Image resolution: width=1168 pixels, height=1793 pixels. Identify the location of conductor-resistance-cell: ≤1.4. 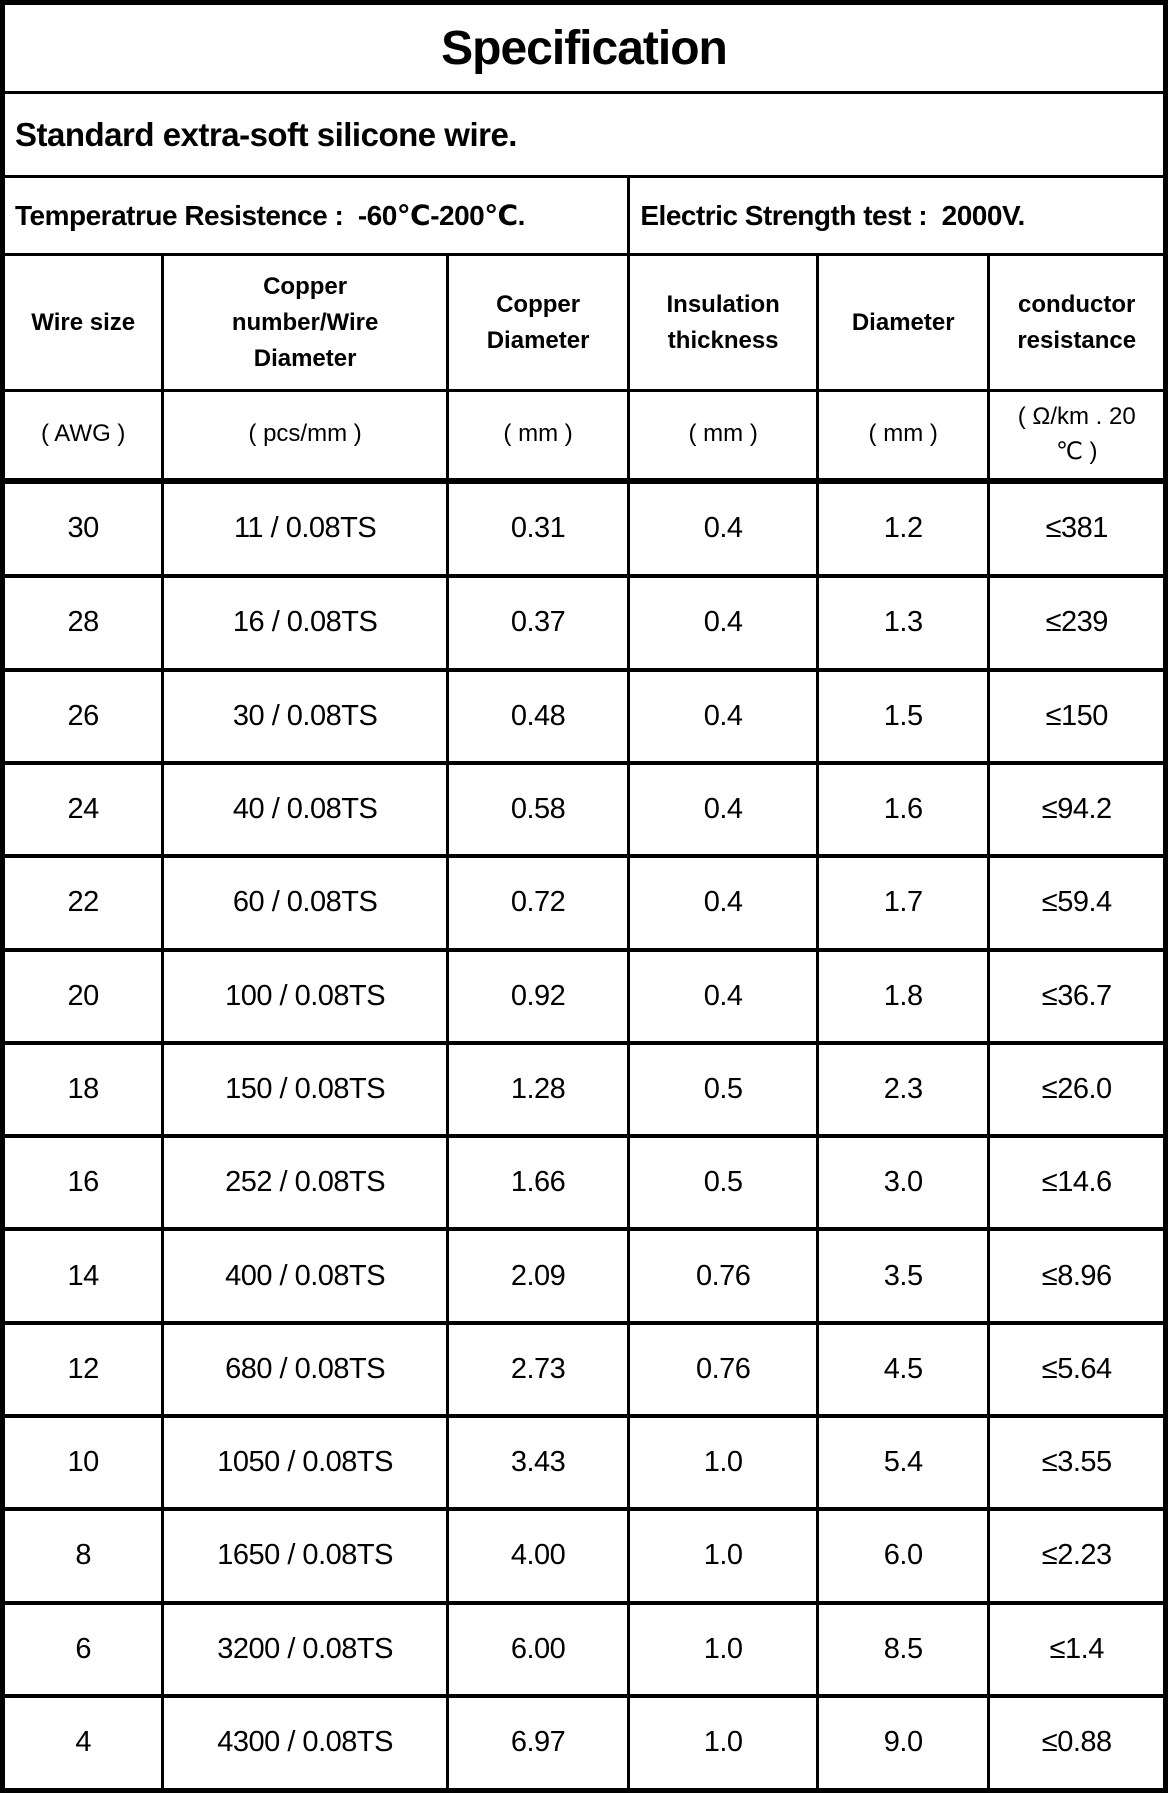
(1077, 1649).